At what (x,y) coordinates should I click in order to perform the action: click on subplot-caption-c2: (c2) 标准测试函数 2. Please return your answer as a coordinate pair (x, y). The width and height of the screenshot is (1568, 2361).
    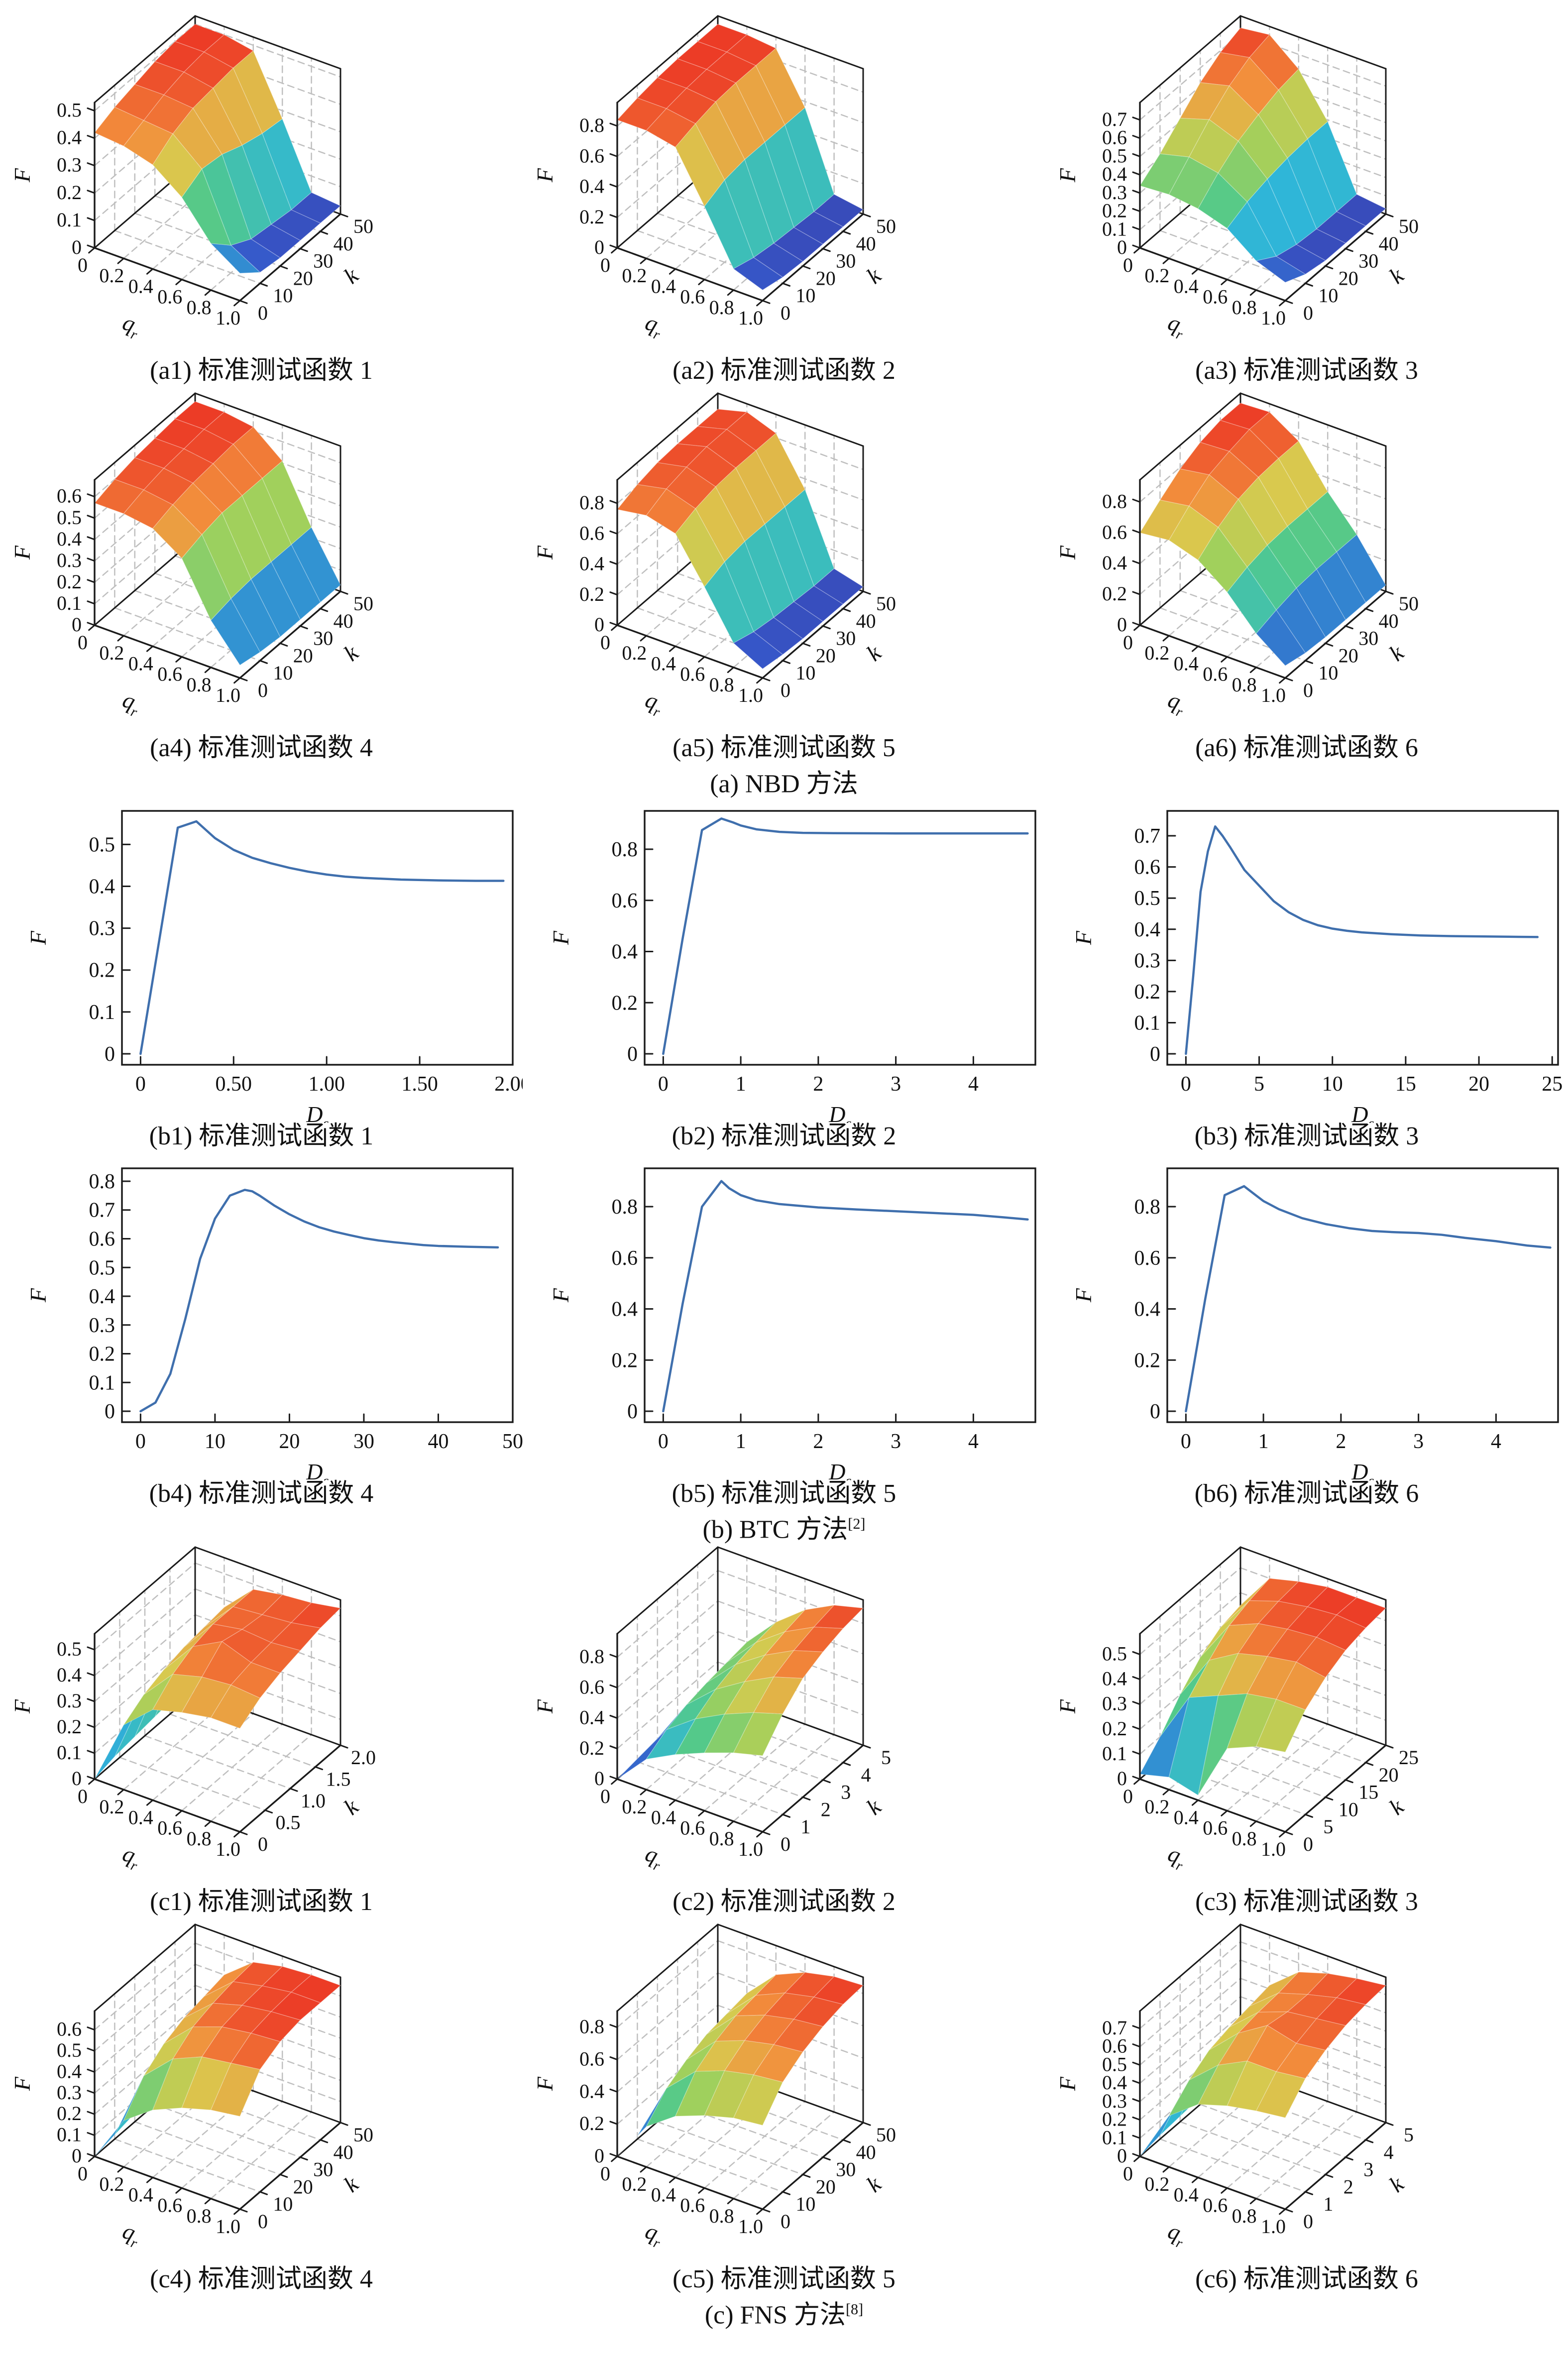
    Looking at the image, I should click on (784, 1902).